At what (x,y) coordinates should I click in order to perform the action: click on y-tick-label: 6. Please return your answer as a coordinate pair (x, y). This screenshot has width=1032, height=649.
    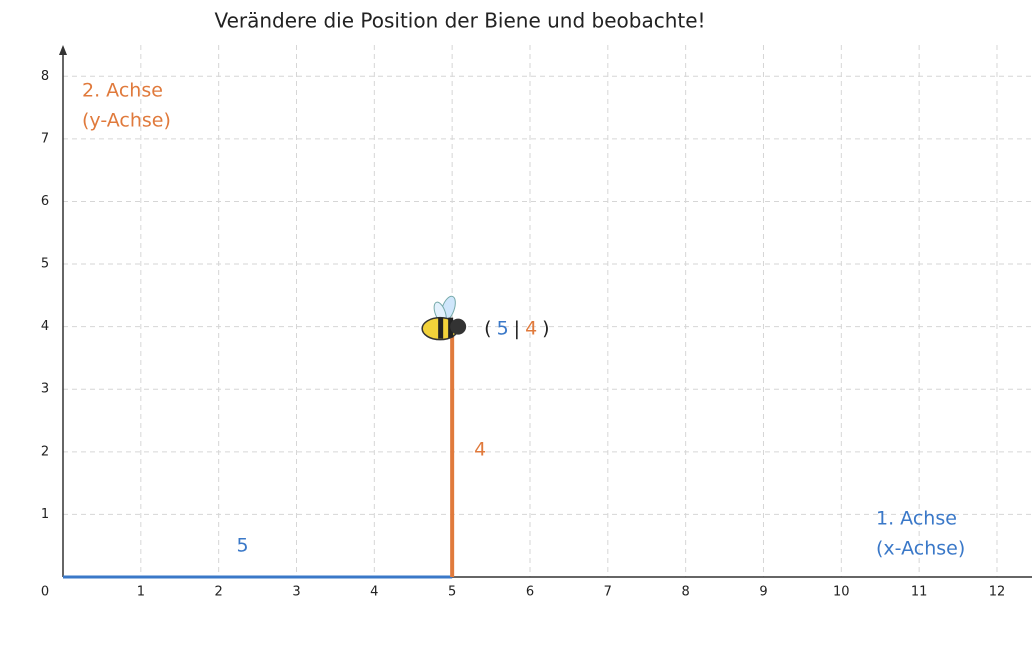
    Looking at the image, I should click on (45, 201).